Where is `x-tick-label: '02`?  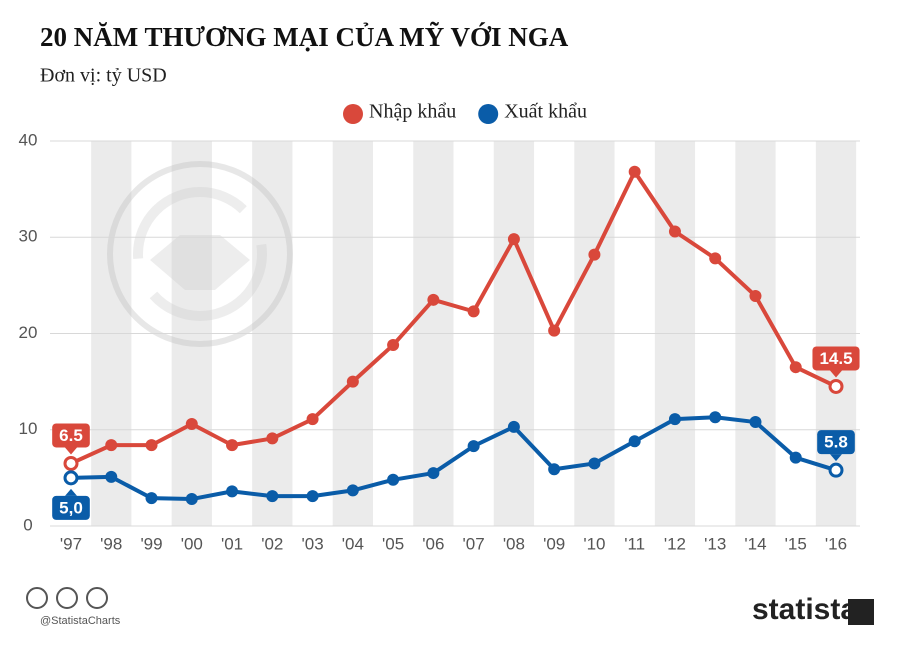 x-tick-label: '02 is located at coordinates (272, 543).